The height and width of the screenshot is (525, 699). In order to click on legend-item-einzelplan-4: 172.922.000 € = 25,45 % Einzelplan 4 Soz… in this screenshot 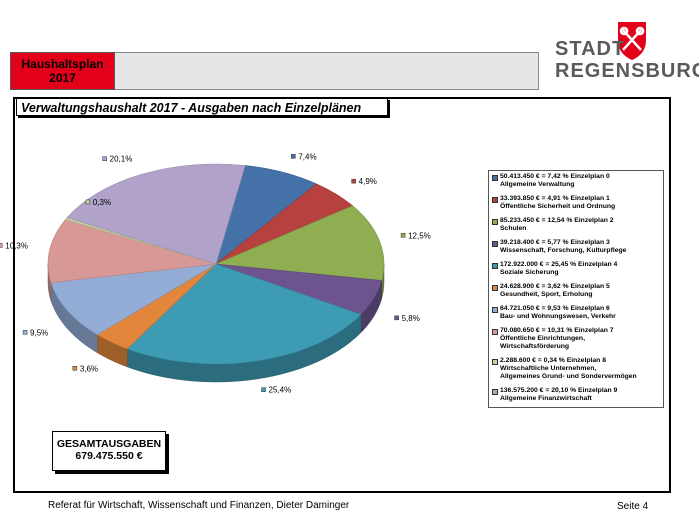, I will do `click(576, 269)`.